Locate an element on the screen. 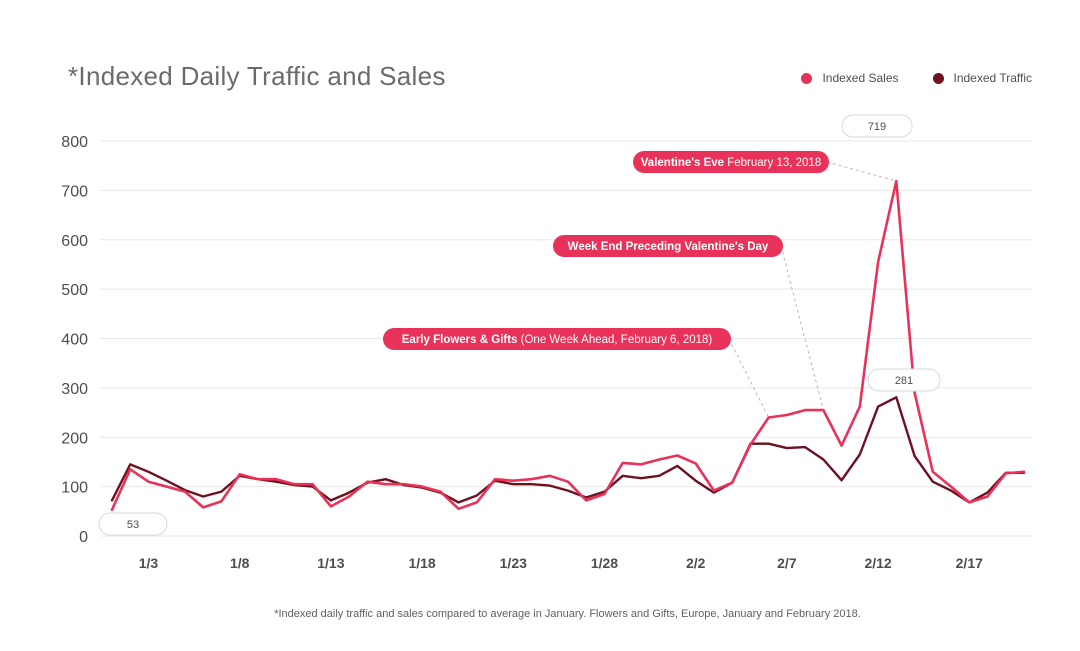  y-tick-label: 400 is located at coordinates (74, 340).